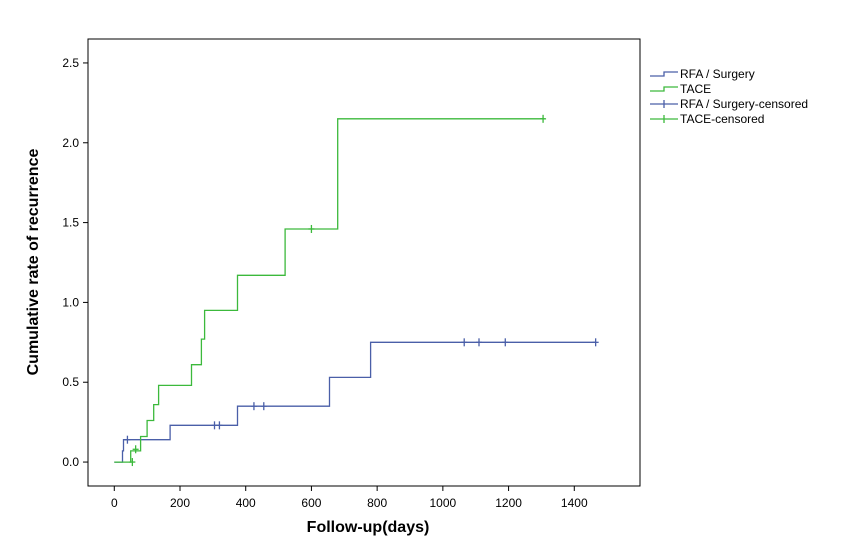 The width and height of the screenshot is (864, 556). I want to click on x-tick-label: 600, so click(311, 503).